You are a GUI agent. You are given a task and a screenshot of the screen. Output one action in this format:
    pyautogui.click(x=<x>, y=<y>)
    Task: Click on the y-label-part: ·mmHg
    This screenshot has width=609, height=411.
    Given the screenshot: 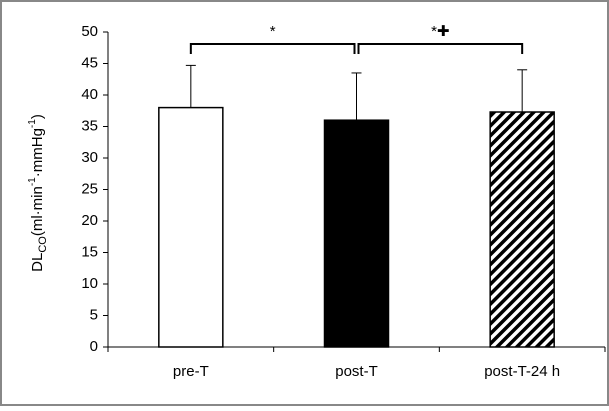 What is the action you would take?
    pyautogui.click(x=37, y=152)
    